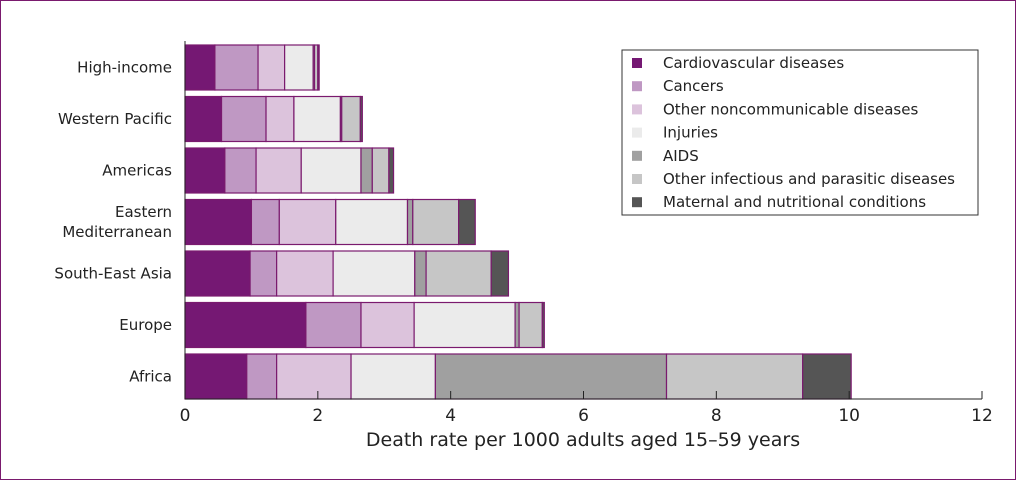  I want to click on category-label: Africa, so click(150, 377).